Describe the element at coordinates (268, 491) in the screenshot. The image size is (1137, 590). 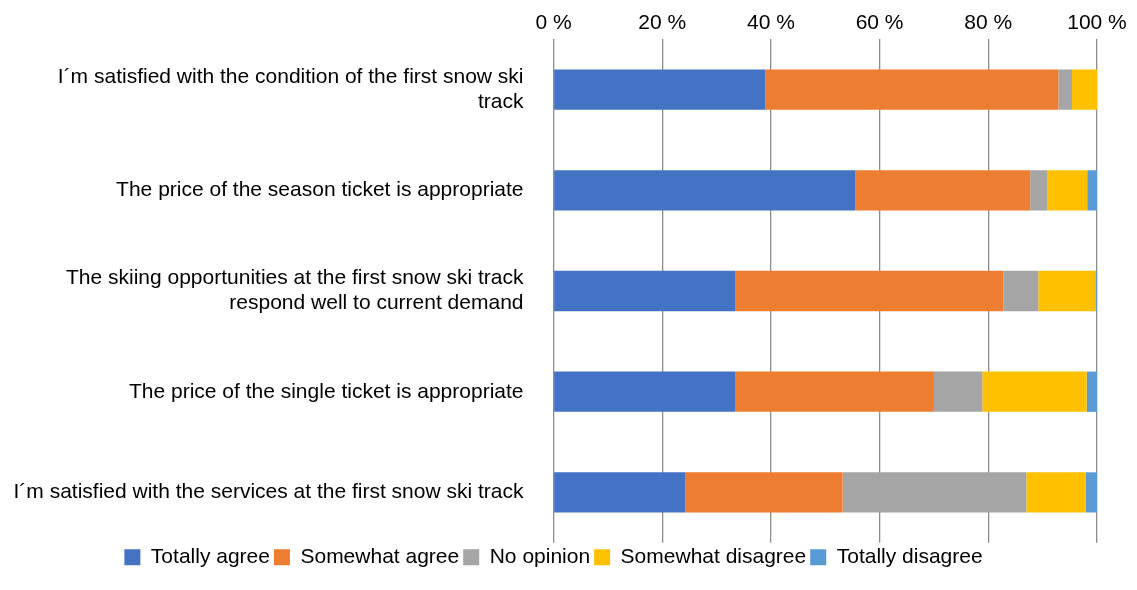
I see `y-tick-label: I´m satisfied with the services at the first snow ski track` at that location.